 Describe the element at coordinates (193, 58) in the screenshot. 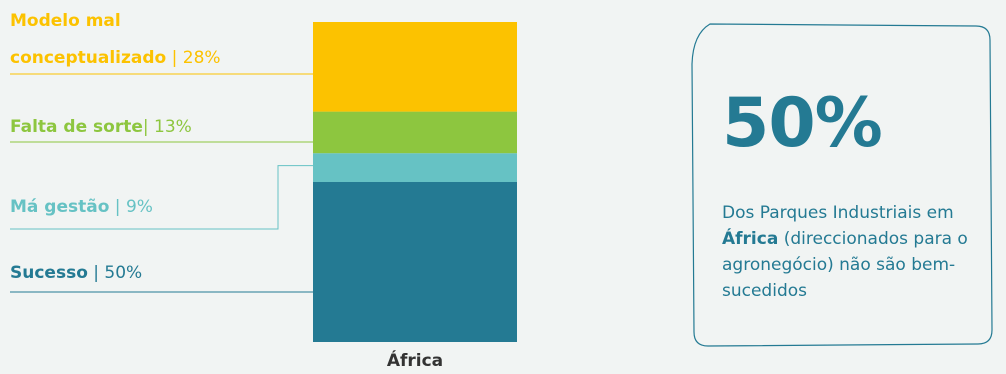

I see `label-pct-0: | 28%` at that location.